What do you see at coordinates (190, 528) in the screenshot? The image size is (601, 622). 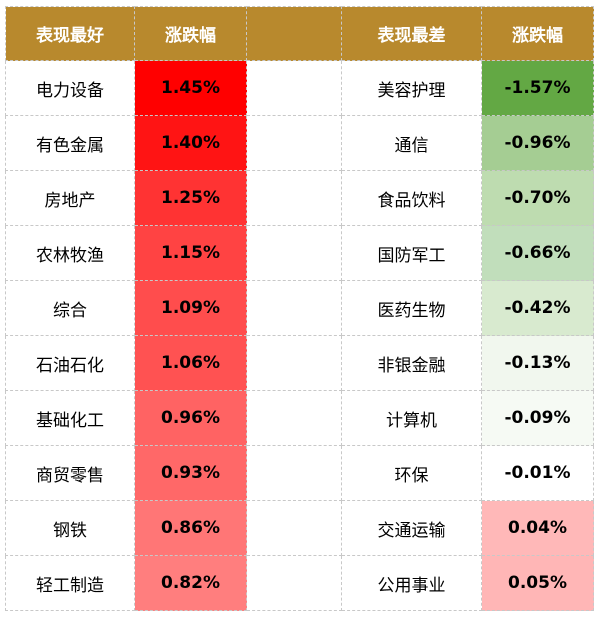 I see `best-change-cell: 0.86%` at bounding box center [190, 528].